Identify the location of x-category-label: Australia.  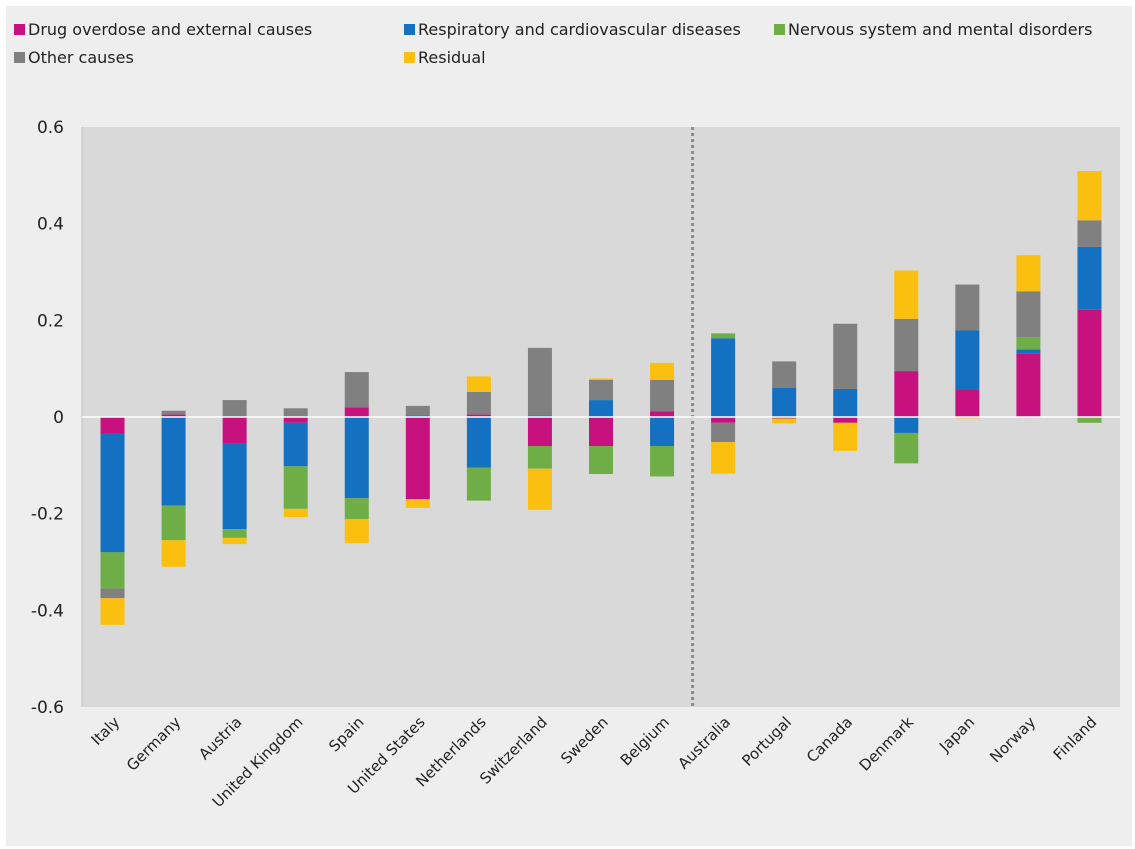
(704, 743).